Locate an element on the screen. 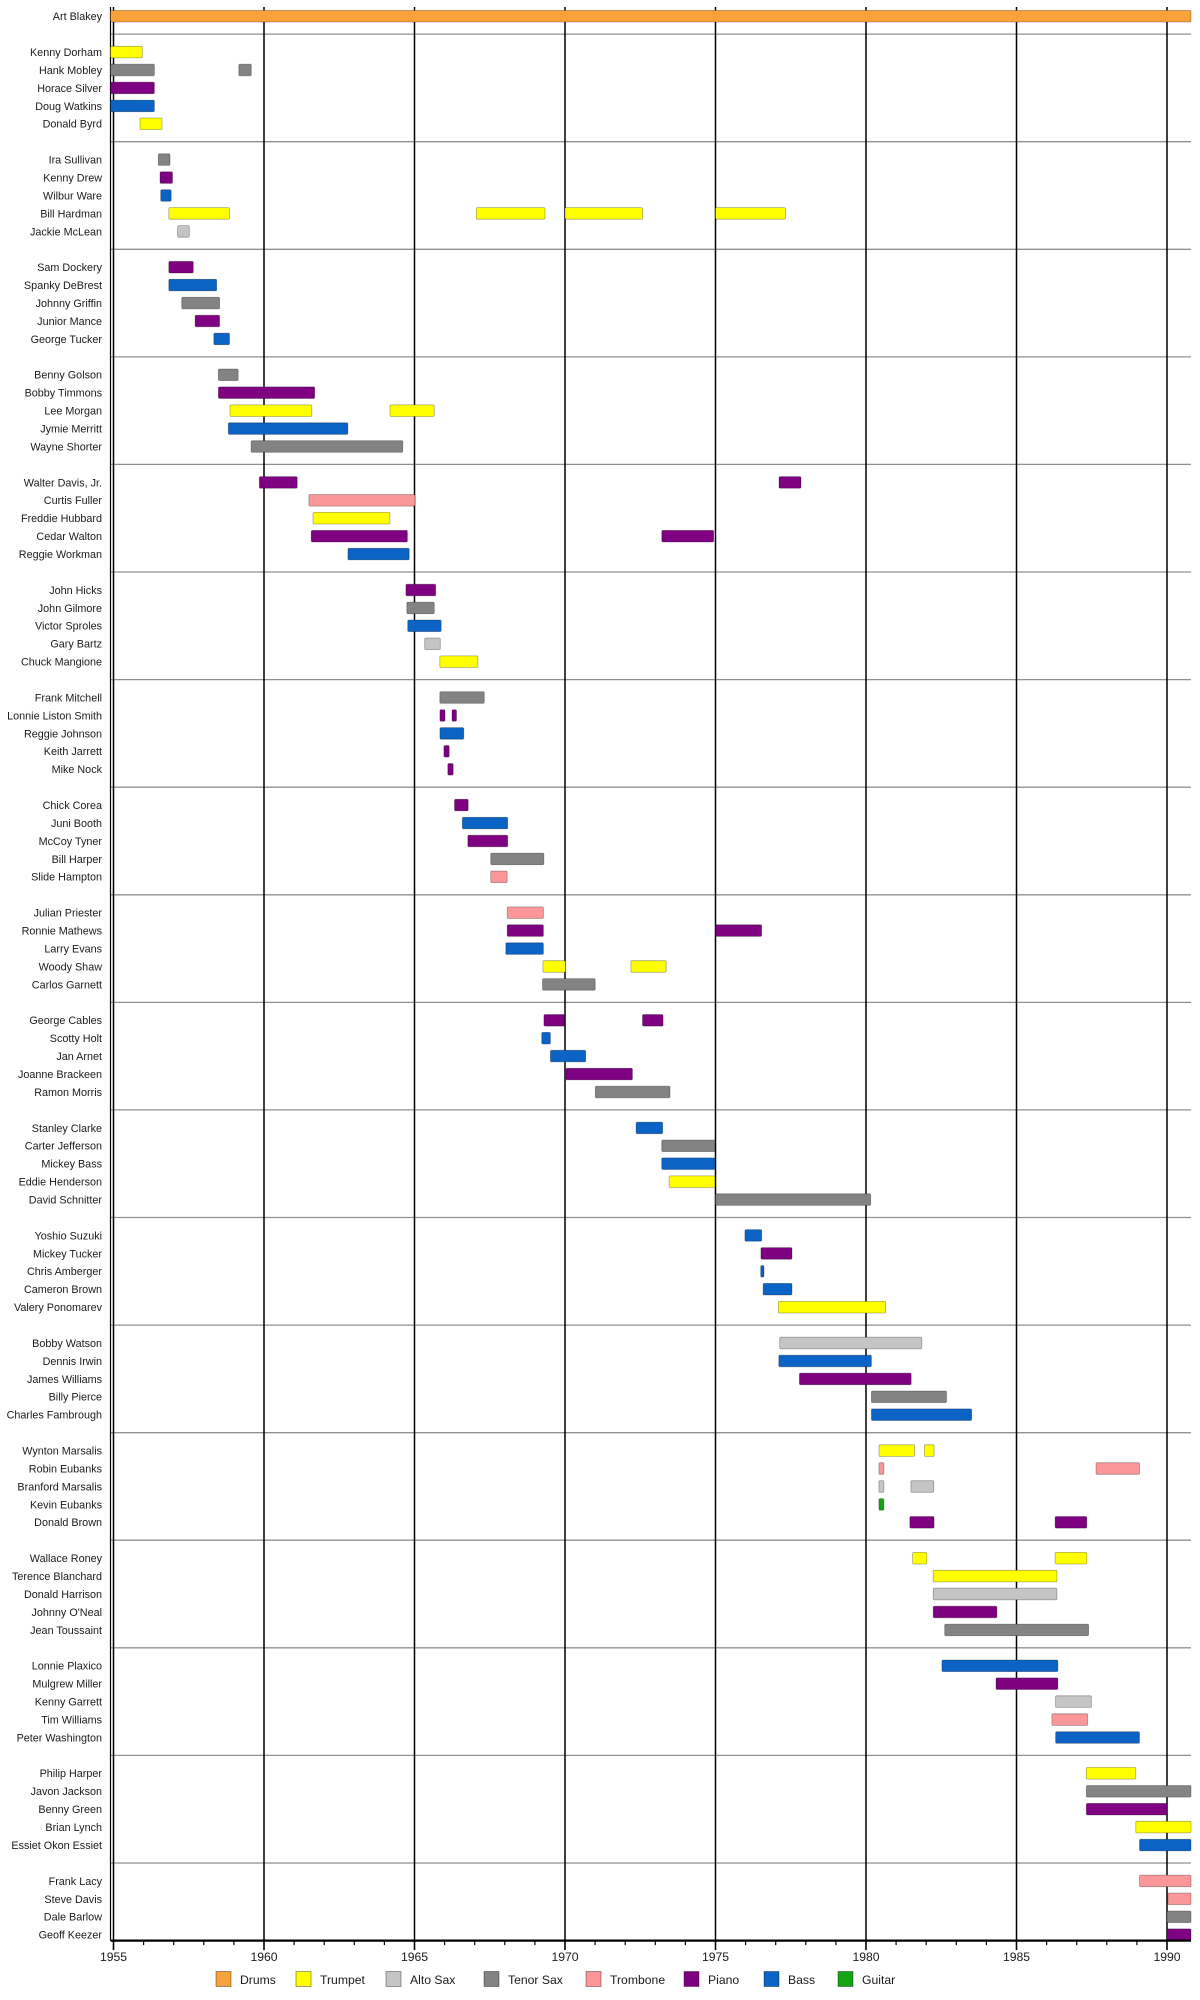 This screenshot has height=2000, width=1200. svg-text: Lee Morgan is located at coordinates (73, 412).